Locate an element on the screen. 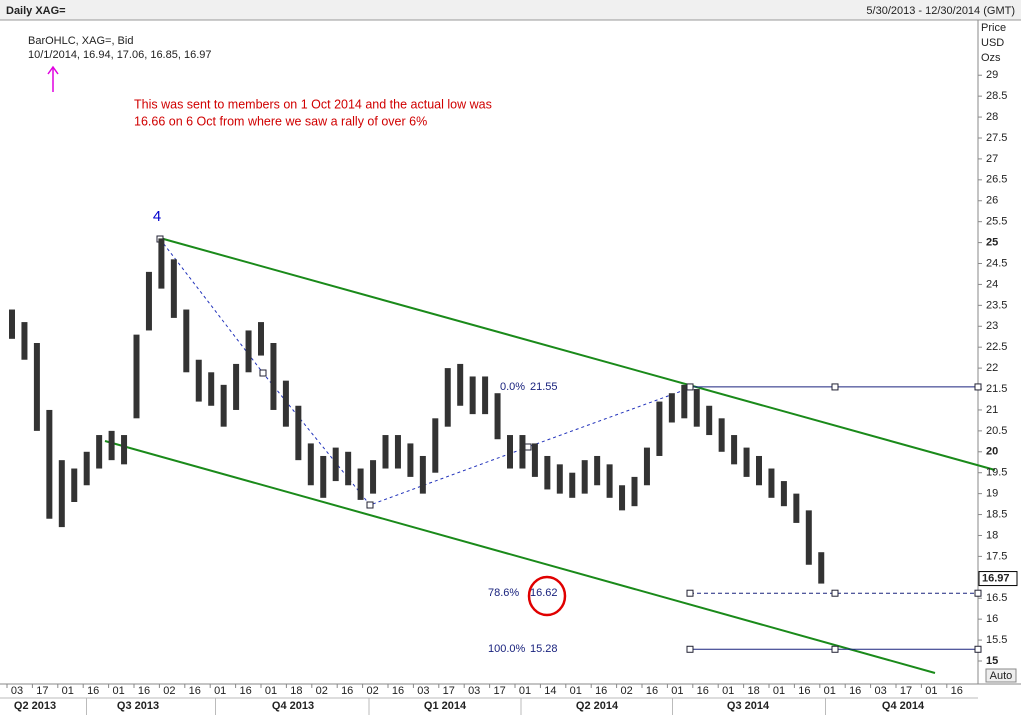 This screenshot has width=1021, height=715. date-range: 5/30/2013 - 12/30/2014 (GMT) is located at coordinates (940, 11).